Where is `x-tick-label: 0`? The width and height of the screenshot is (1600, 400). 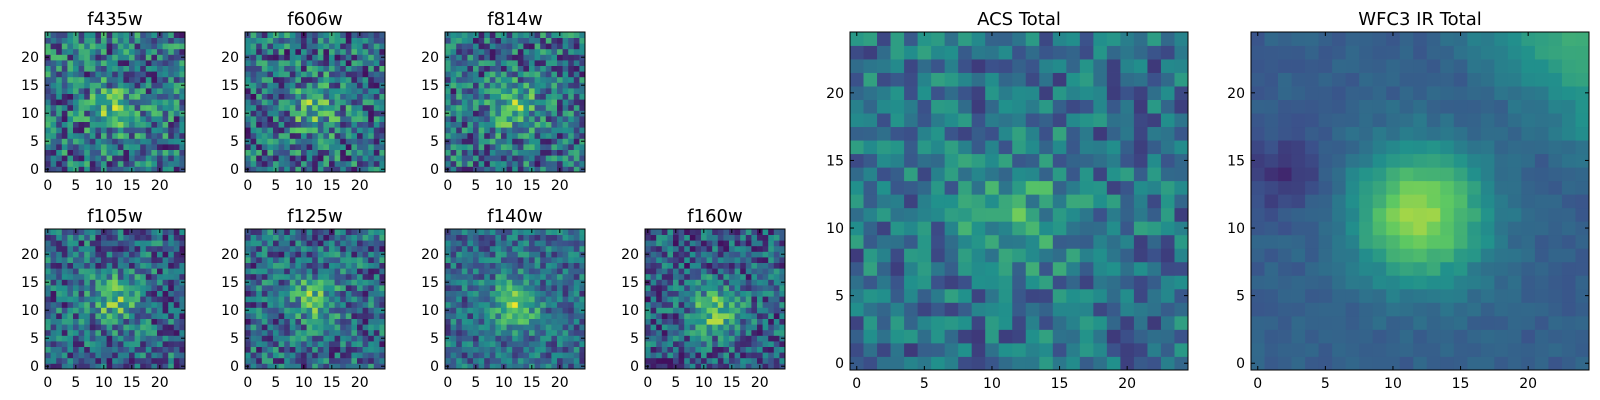 x-tick-label: 0 is located at coordinates (47, 383).